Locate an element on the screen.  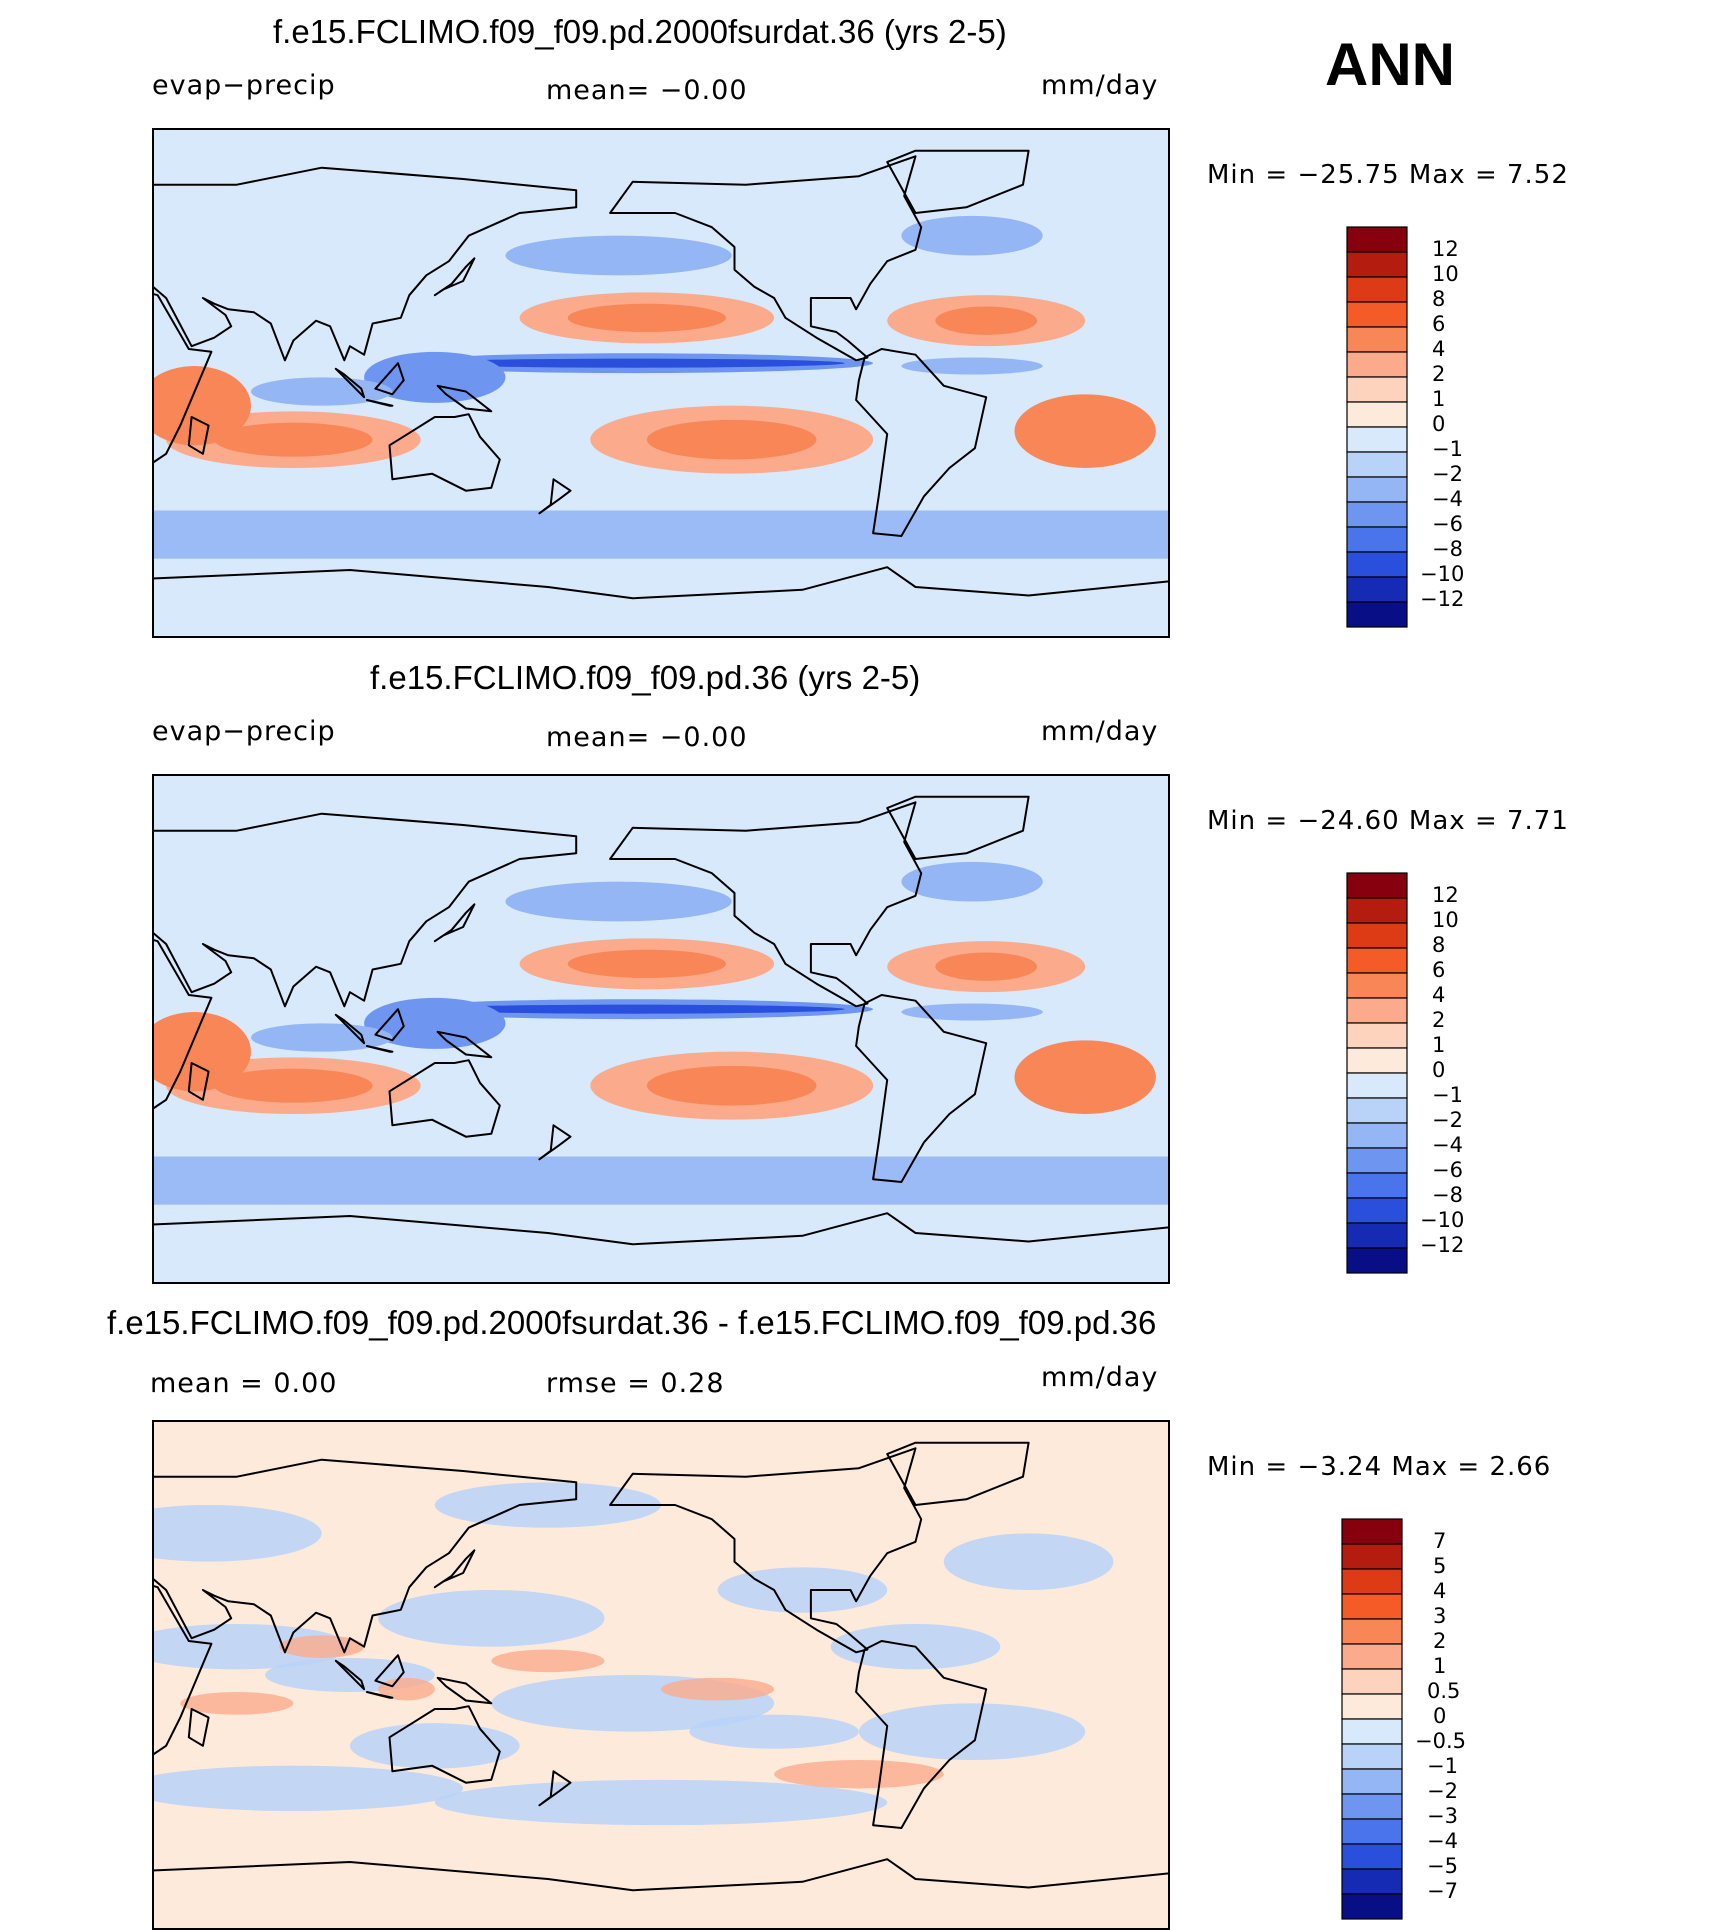
colorbar-tick: −7 is located at coordinates (1442, 1891).